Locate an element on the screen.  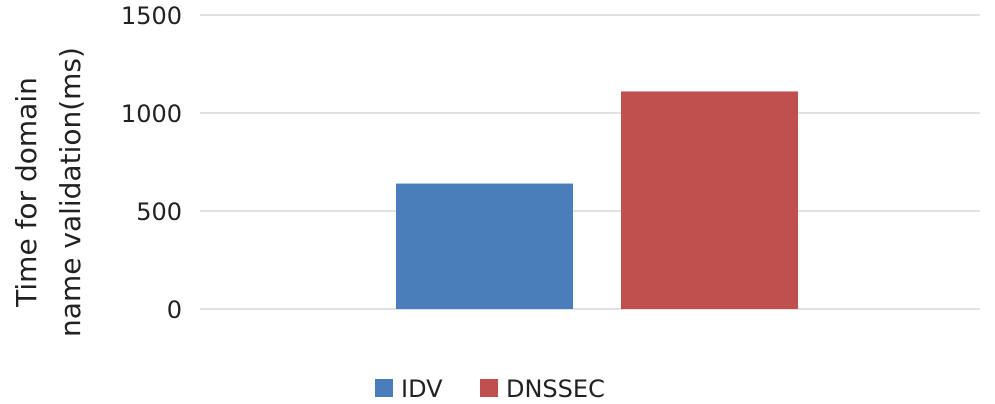
y-tick-label-1500: 1500 is located at coordinates (151, 16).